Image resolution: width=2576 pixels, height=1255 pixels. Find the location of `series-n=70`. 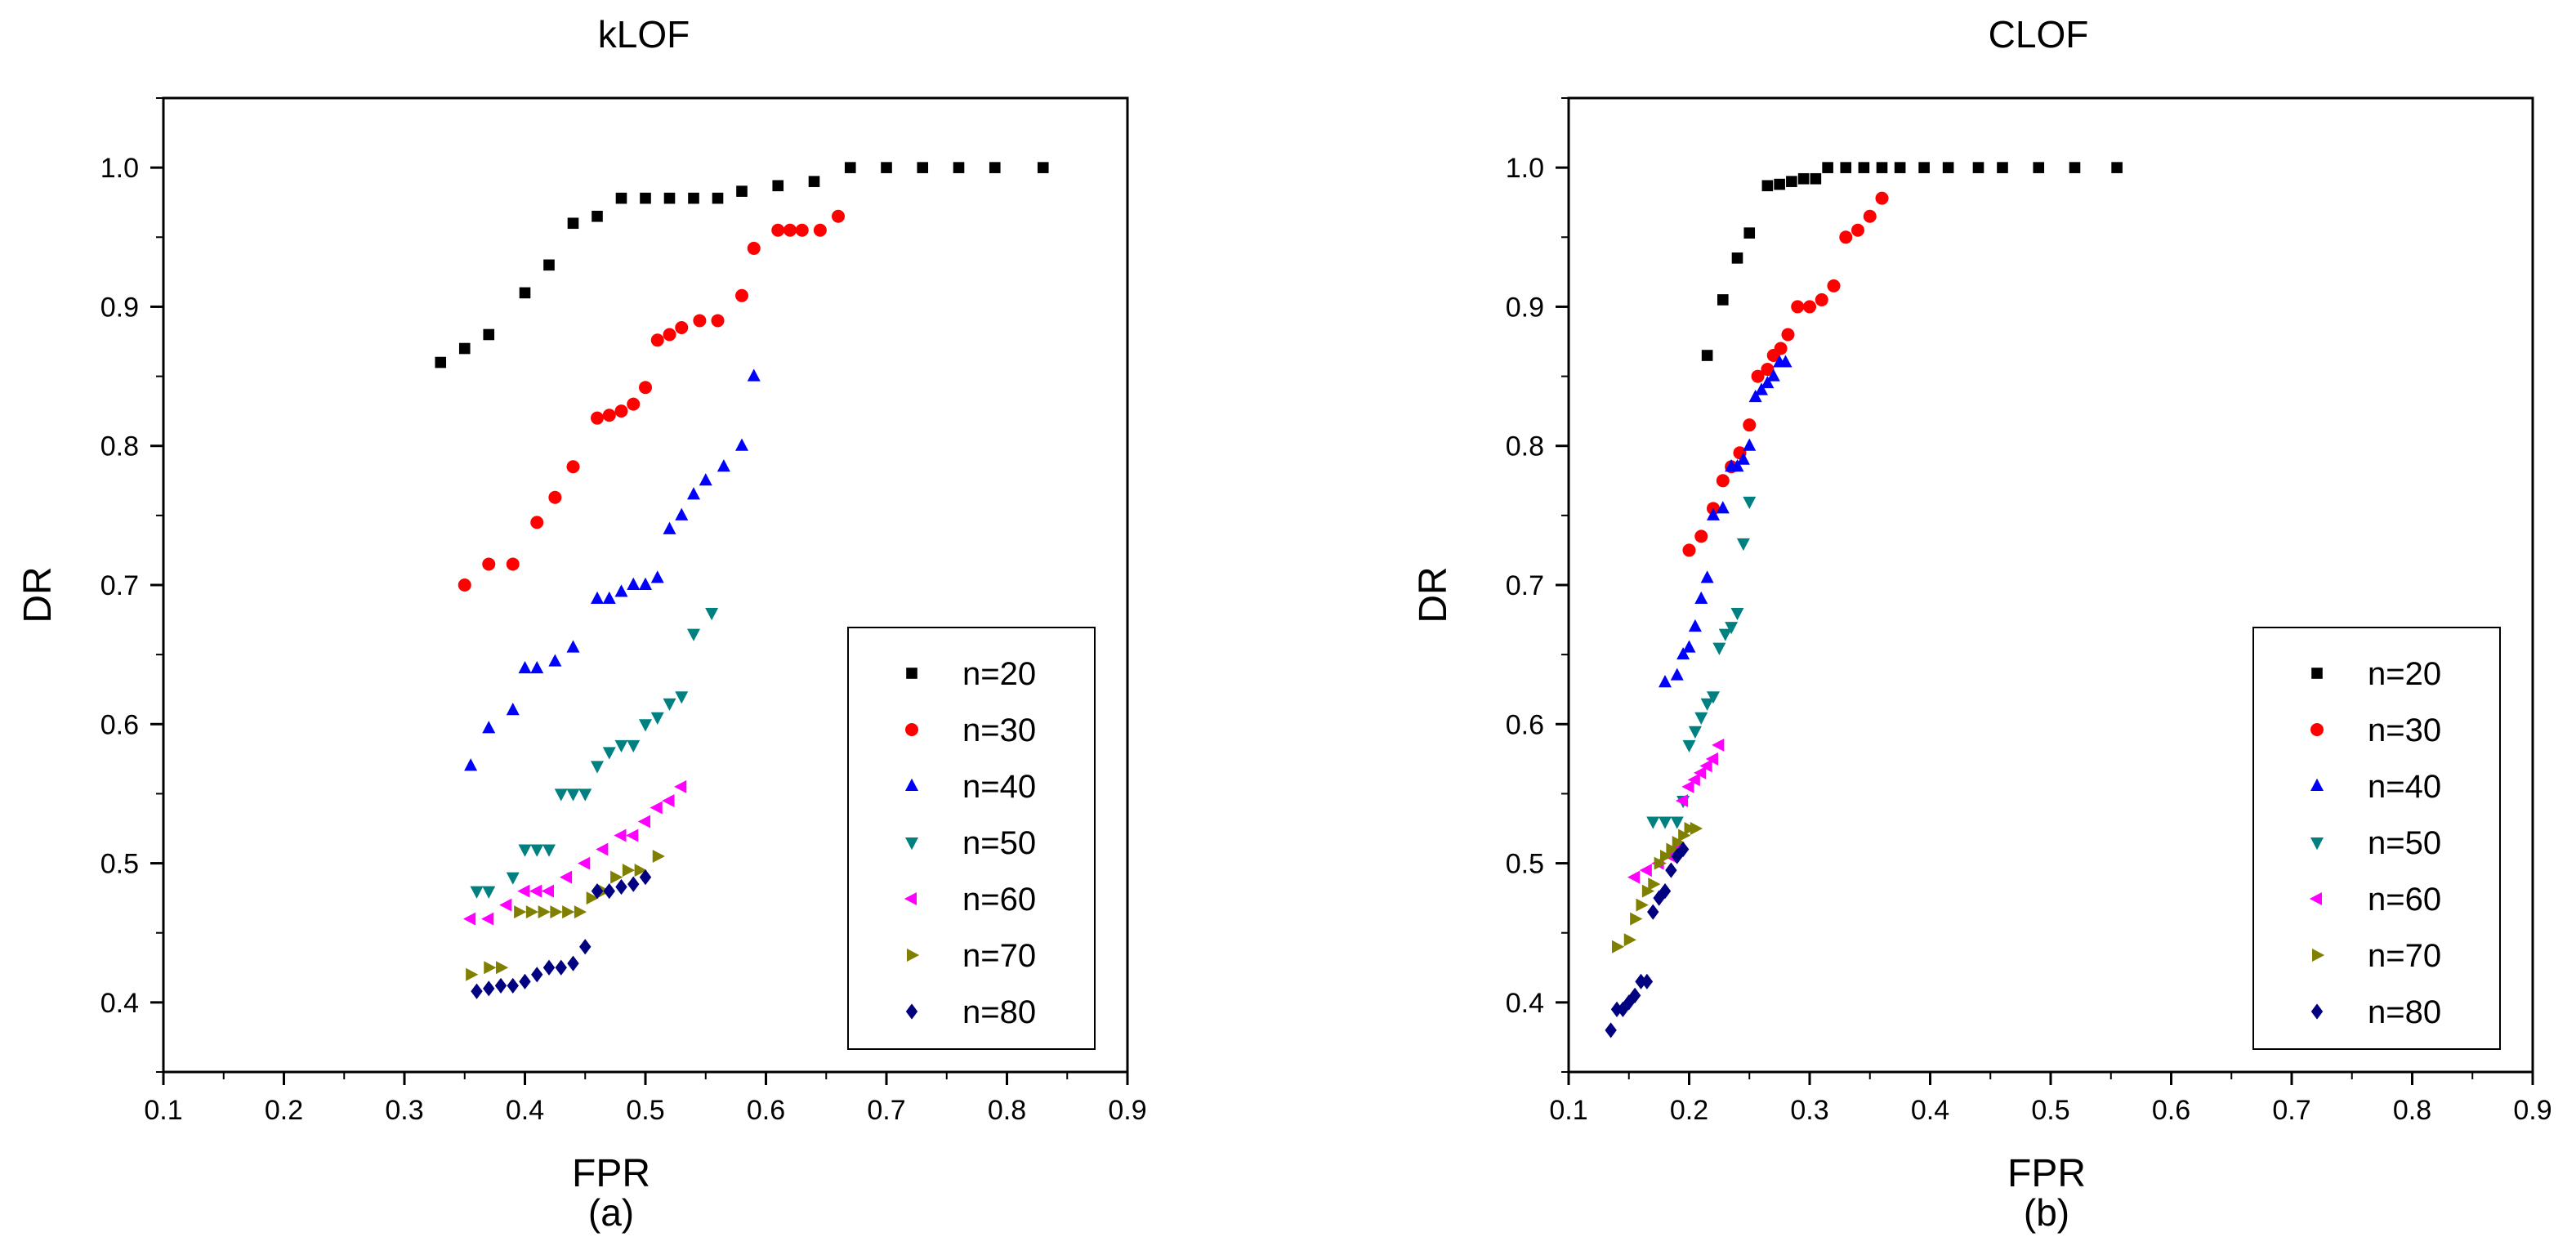

series-n=70 is located at coordinates (1658, 888).